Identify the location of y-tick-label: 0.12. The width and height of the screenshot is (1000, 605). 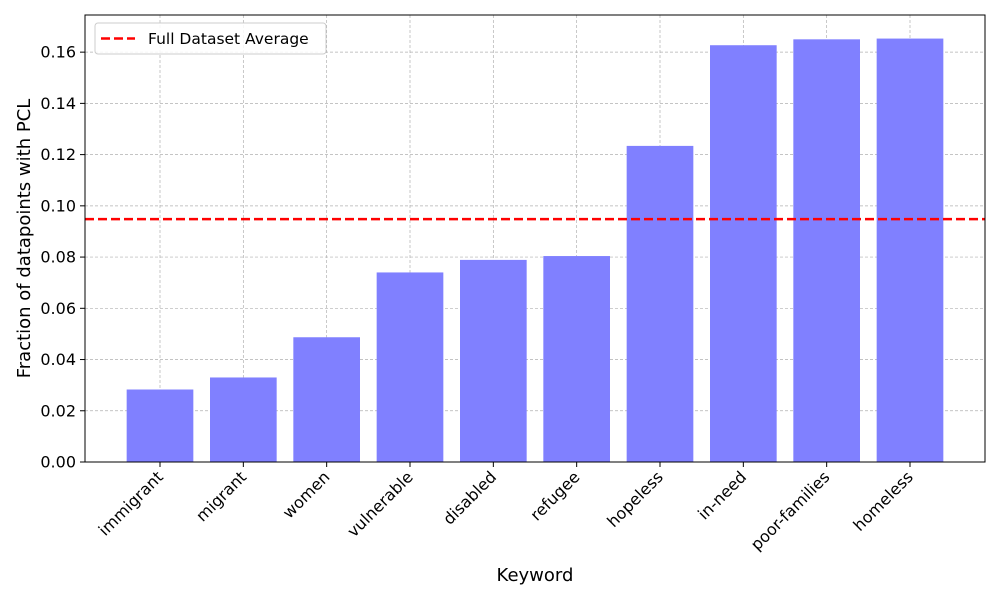
(58, 154).